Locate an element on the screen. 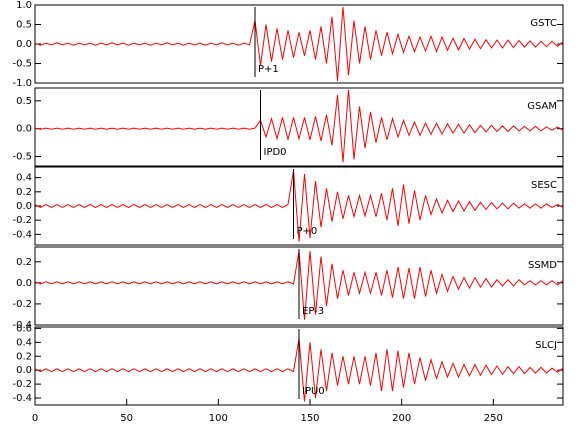 The image size is (580, 440). pick-label: IPU0 is located at coordinates (313, 391).